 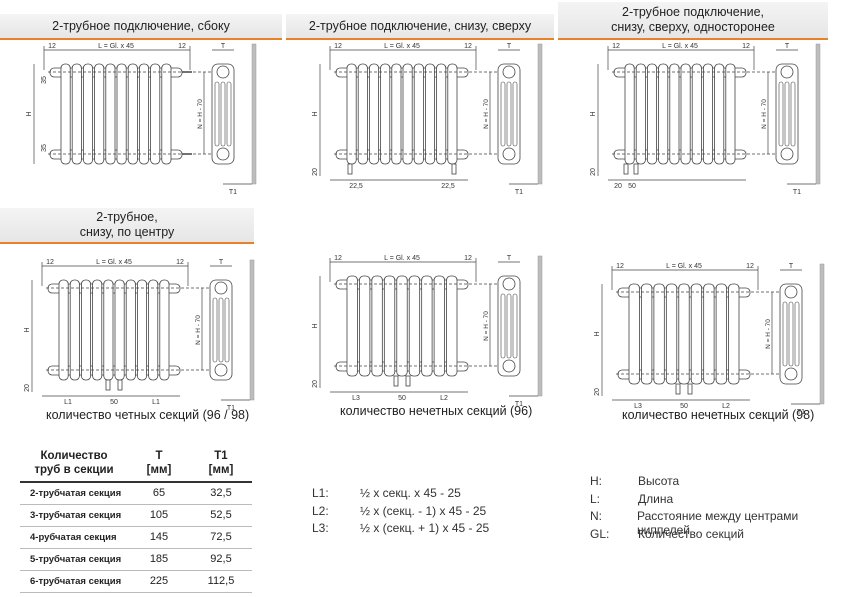 What do you see at coordinates (221, 537) in the screenshot?
I see `row-t1: 72,5` at bounding box center [221, 537].